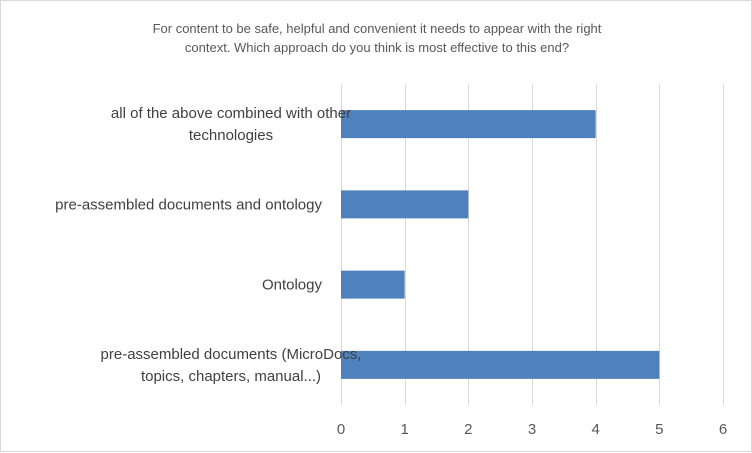 Image resolution: width=752 pixels, height=453 pixels. Describe the element at coordinates (231, 135) in the screenshot. I see `category-label: technologies` at that location.